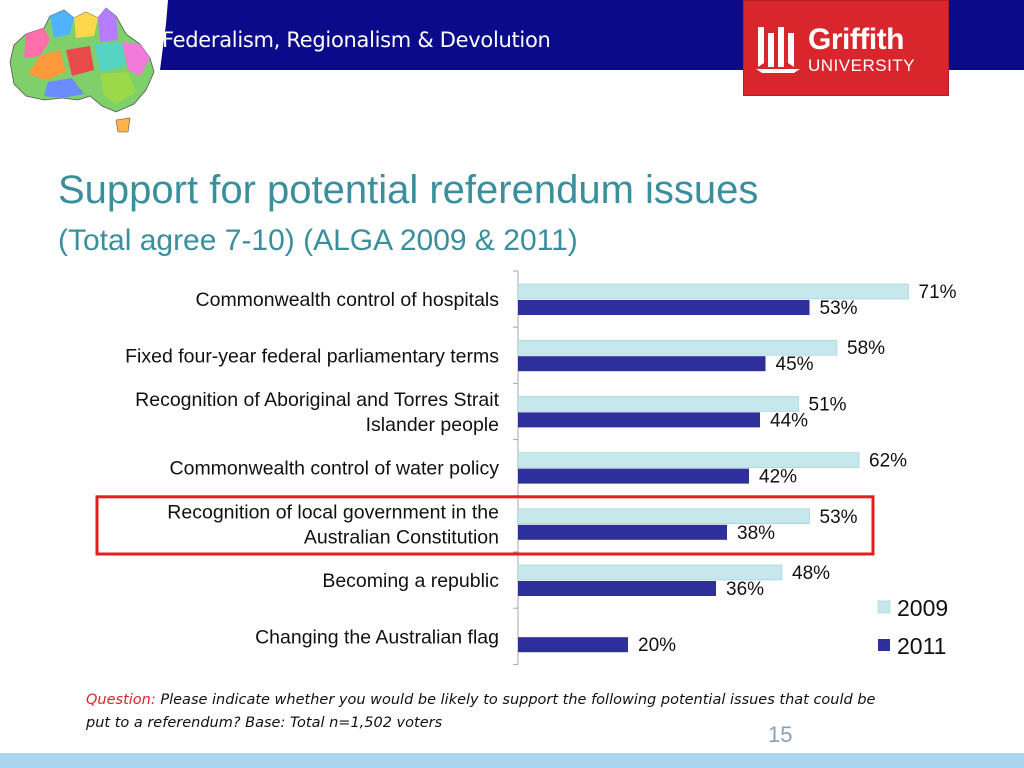 The height and width of the screenshot is (768, 1024). I want to click on data-label-2009: 53%, so click(839, 517).